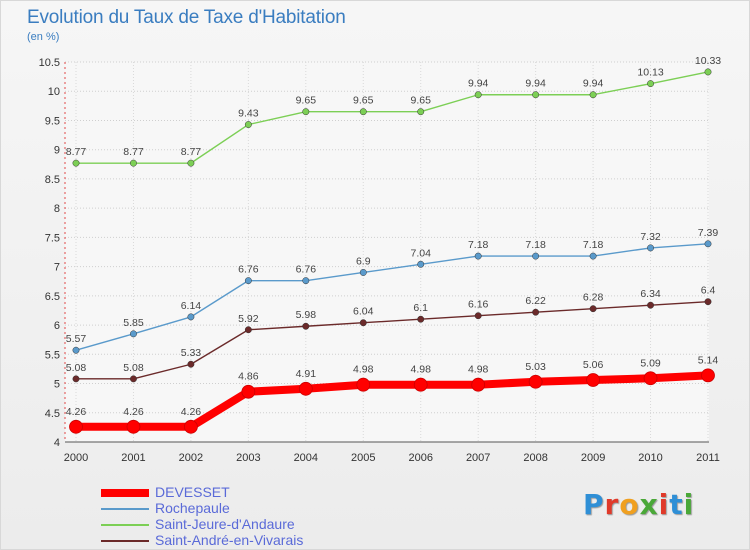  Describe the element at coordinates (363, 312) in the screenshot. I see `data-label: 6.04` at that location.